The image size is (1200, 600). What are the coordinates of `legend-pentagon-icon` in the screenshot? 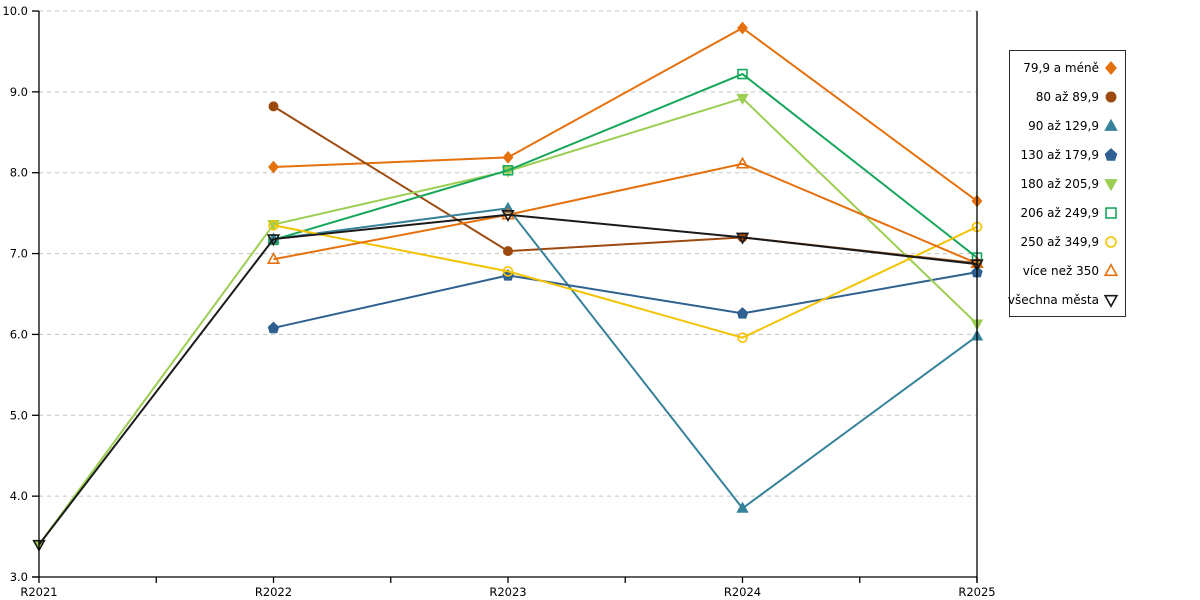 It's located at (1111, 154).